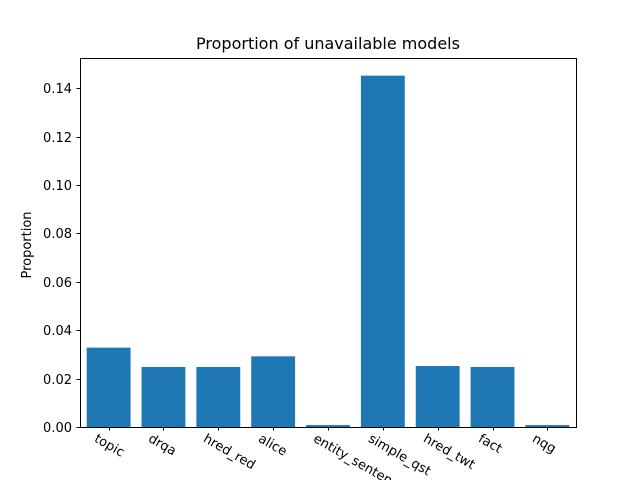 The image size is (640, 484). Describe the element at coordinates (492, 396) in the screenshot. I see `bar-fact` at that location.